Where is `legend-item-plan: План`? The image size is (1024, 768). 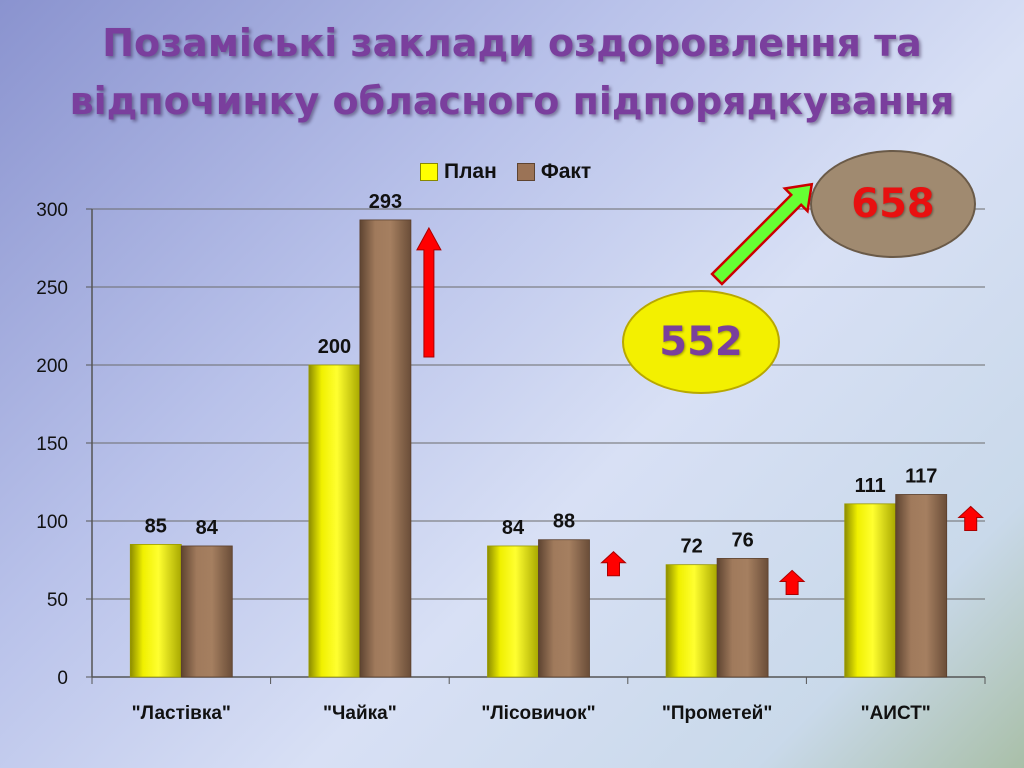
legend-item-plan: План is located at coordinates (458, 172).